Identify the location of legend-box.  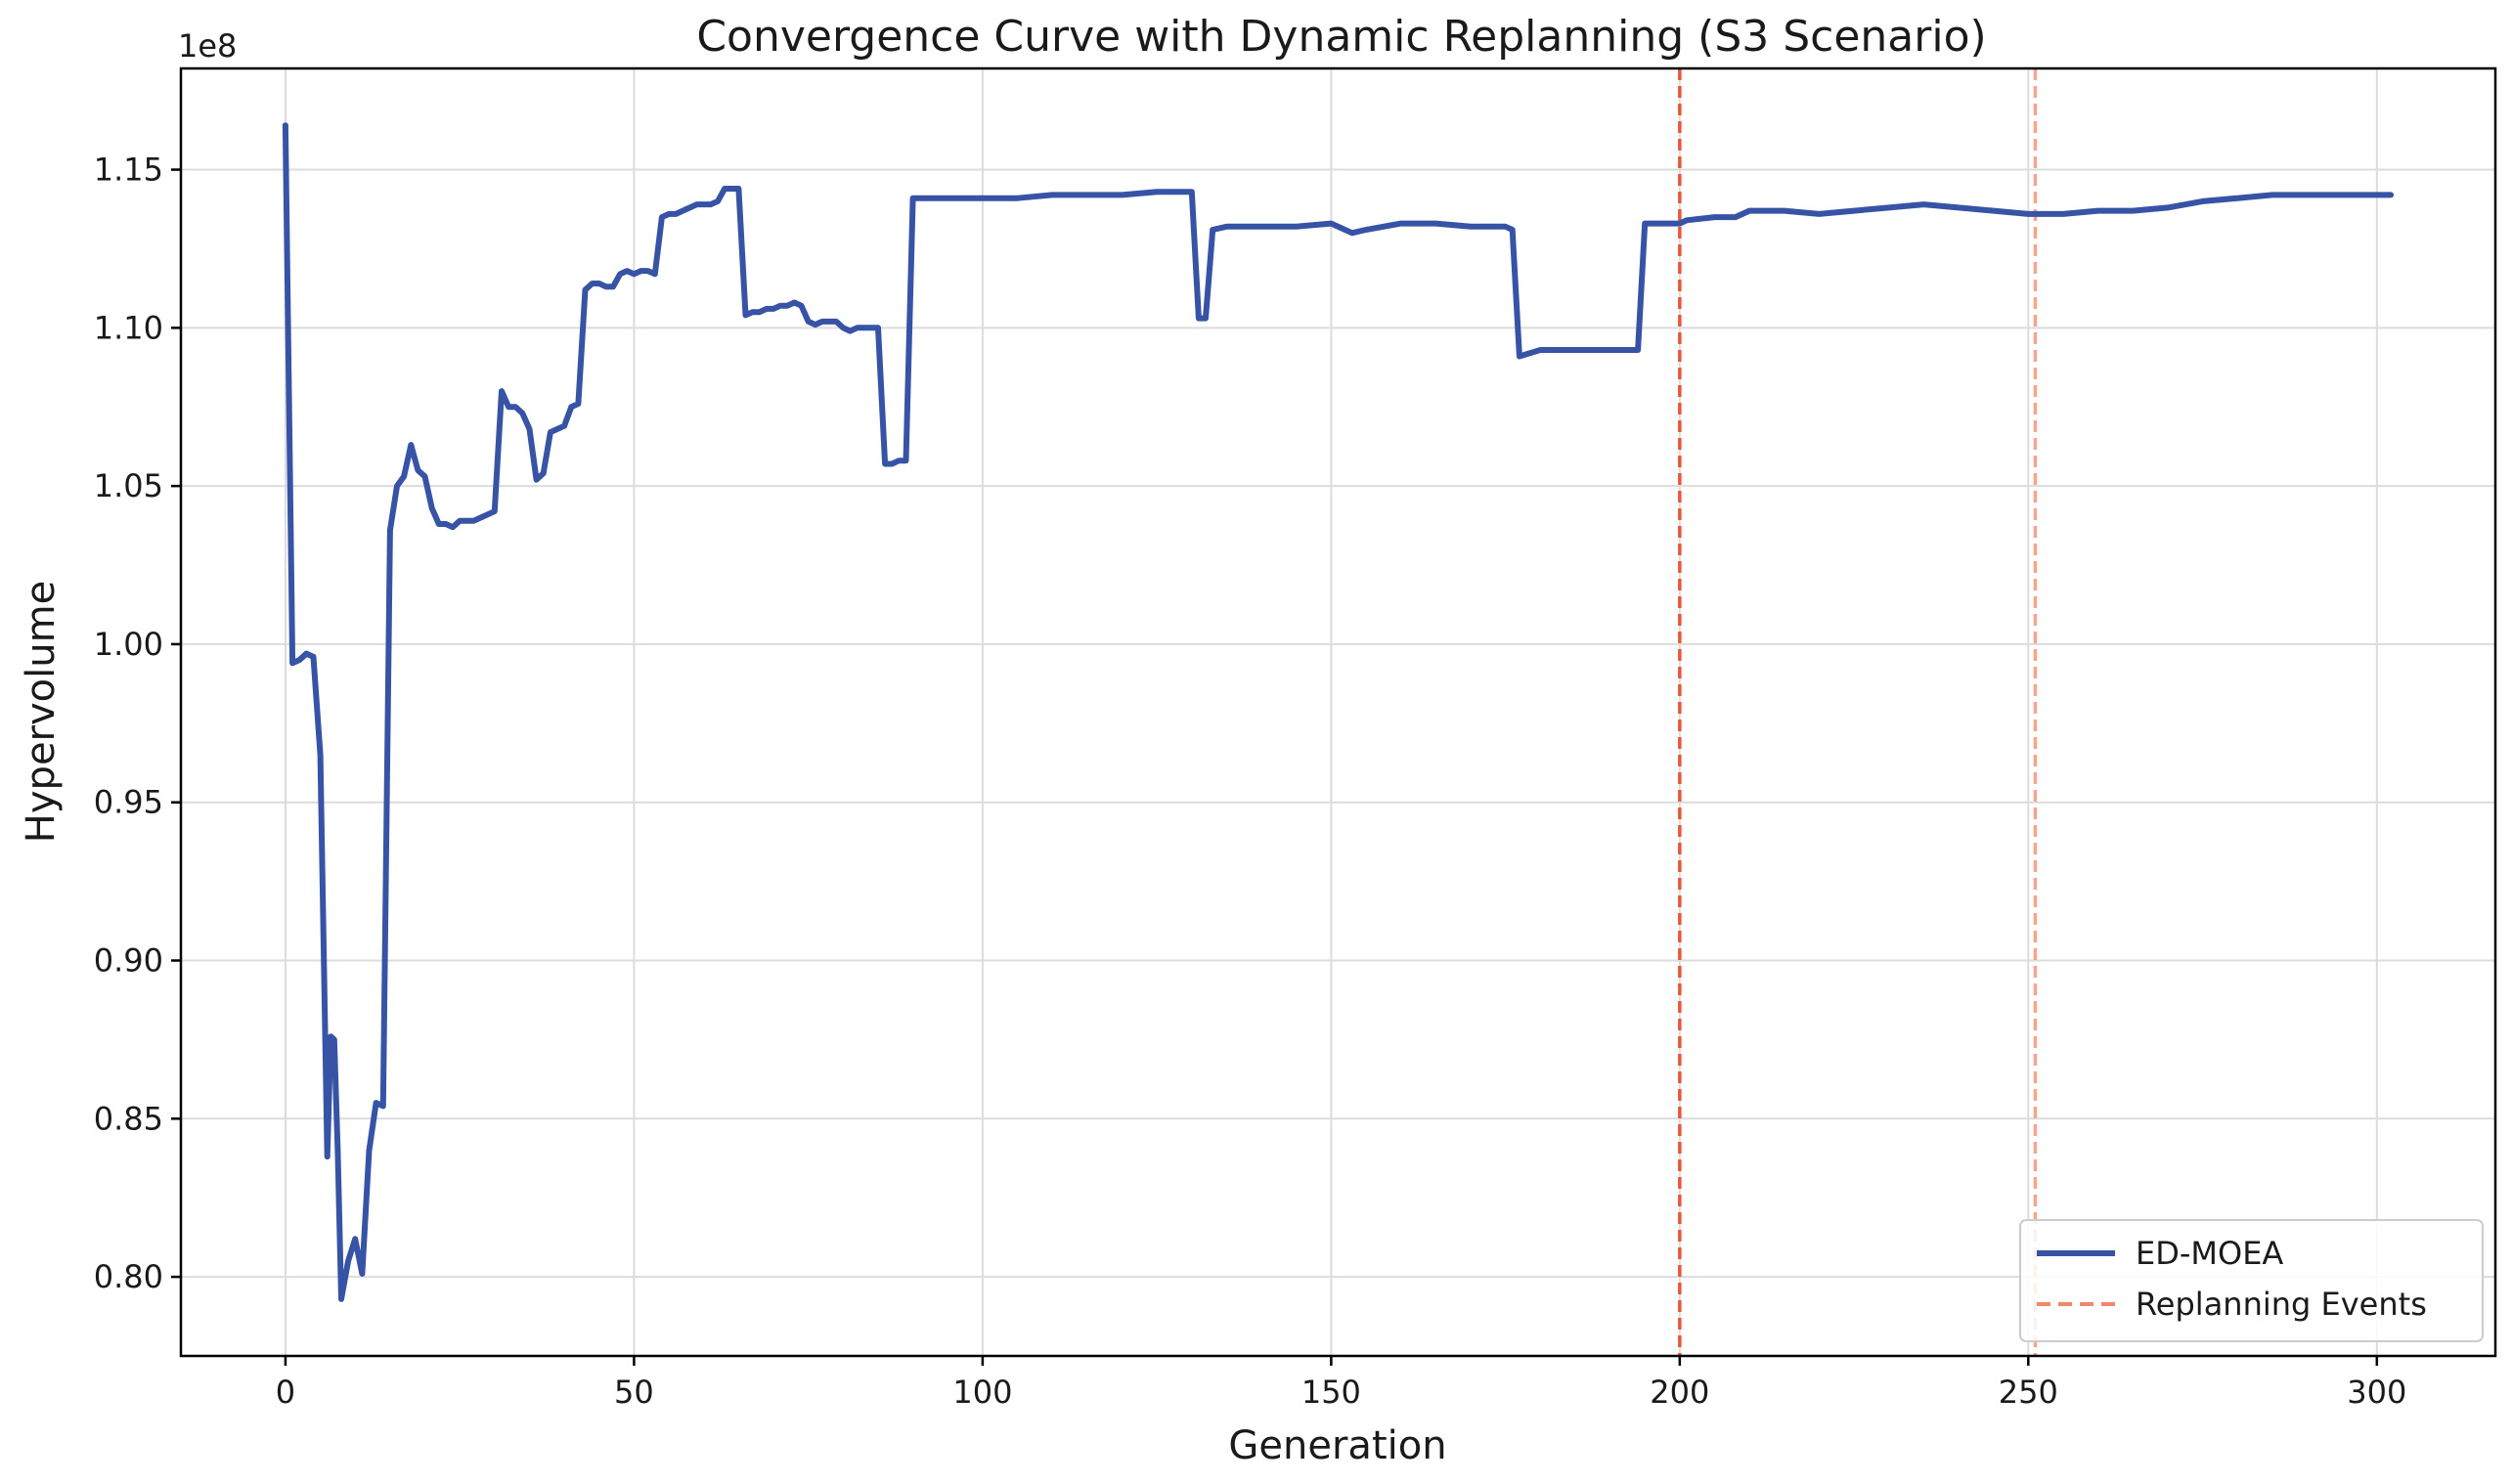
(2251, 1280).